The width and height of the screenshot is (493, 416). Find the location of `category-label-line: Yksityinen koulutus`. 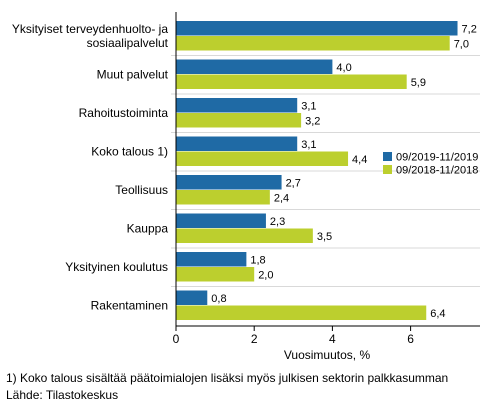

category-label-line: Yksityinen koulutus is located at coordinates (116, 267).